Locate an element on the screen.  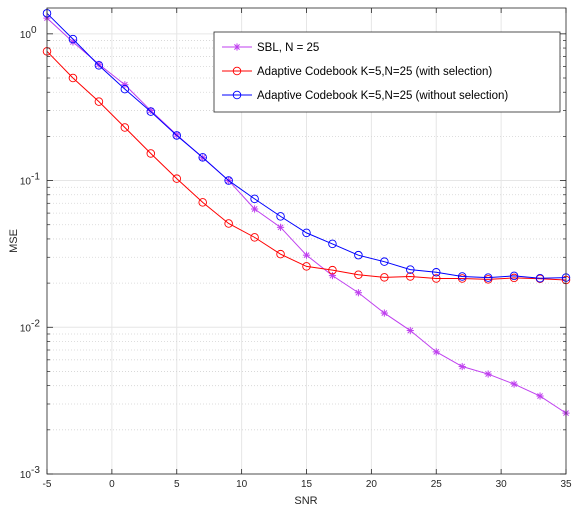
legend-item: SBL, N = 25 is located at coordinates (270, 48).